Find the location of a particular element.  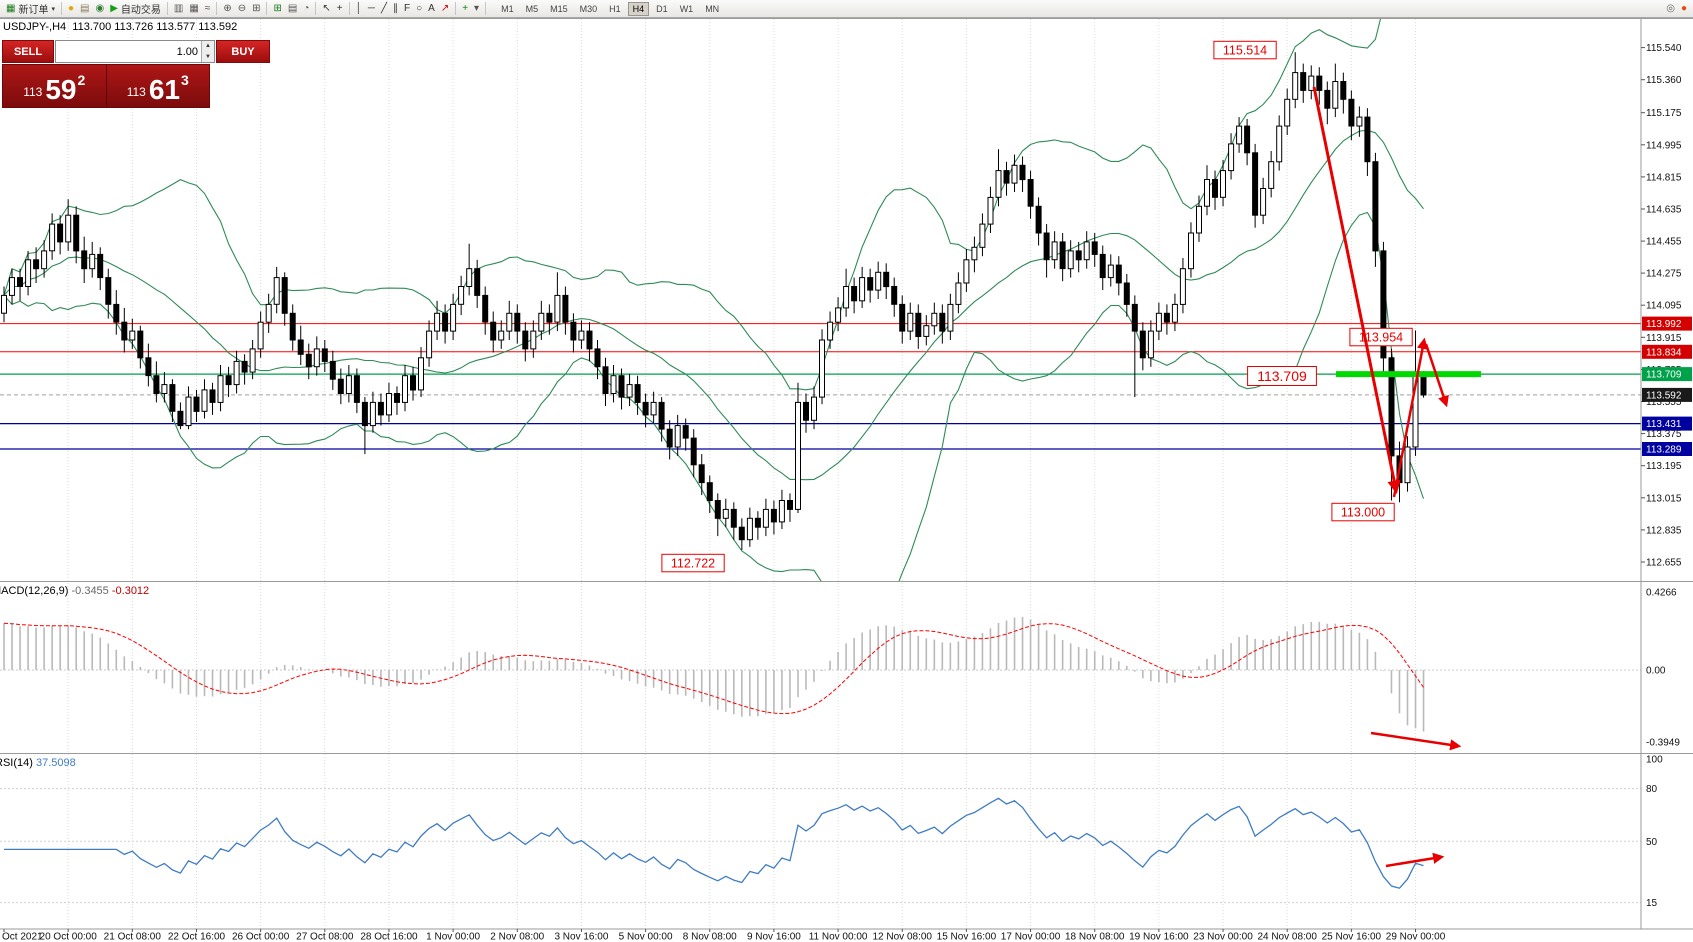

macd-name: MACD(12,26,9) is located at coordinates (34, 591).